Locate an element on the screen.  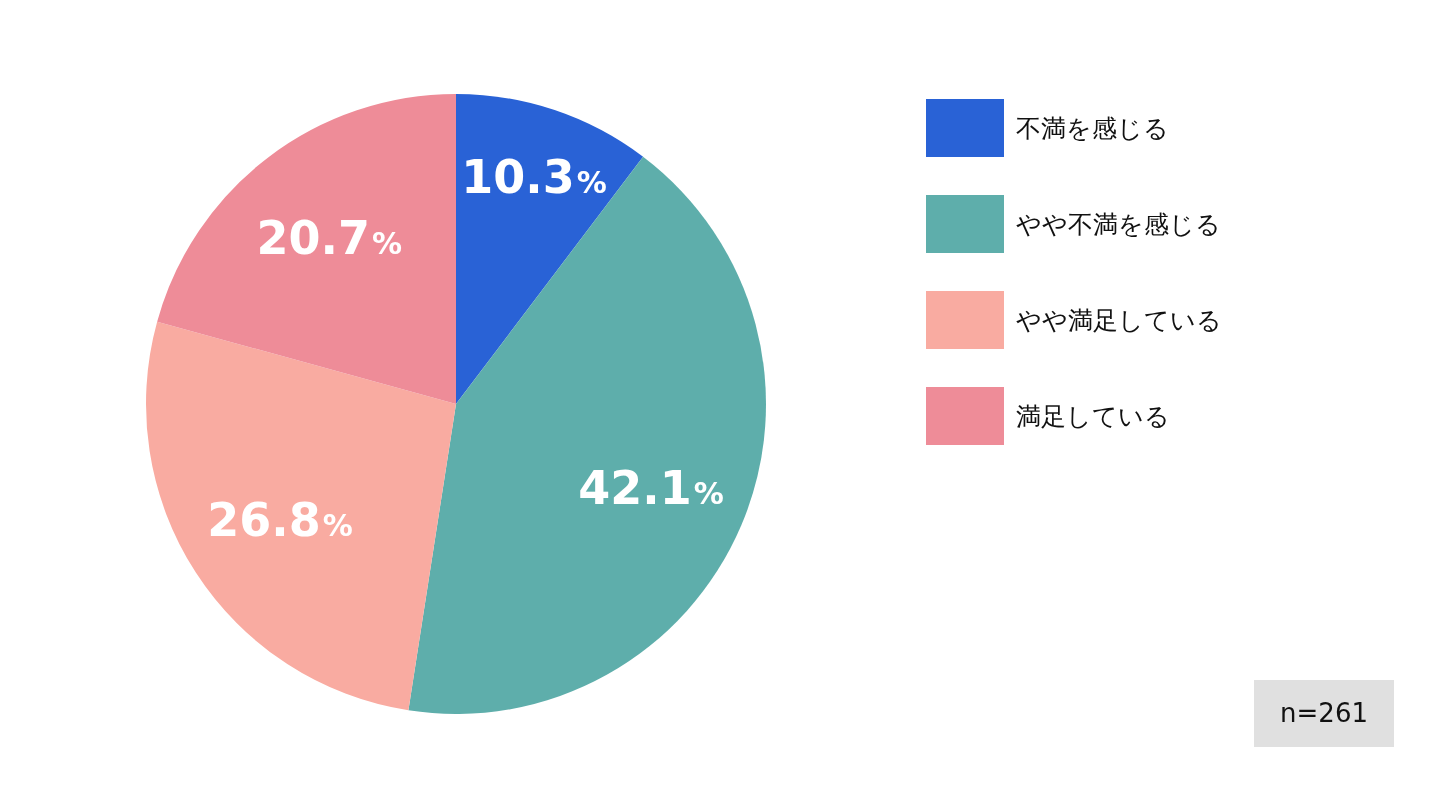
data-label: 10.3% is located at coordinates (534, 176).